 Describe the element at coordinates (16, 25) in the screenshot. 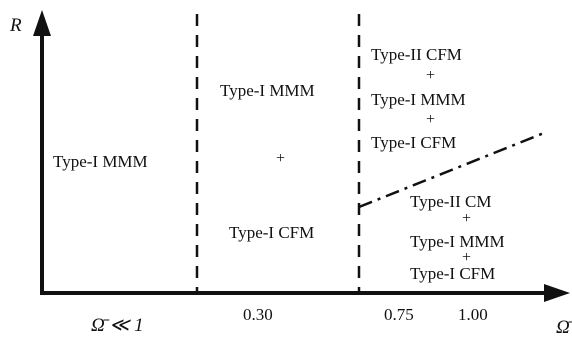

I see `y-axis-label: R` at that location.